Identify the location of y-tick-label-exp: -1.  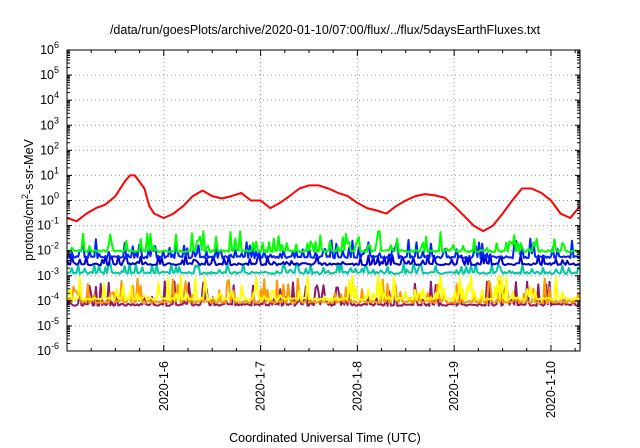
(55, 221).